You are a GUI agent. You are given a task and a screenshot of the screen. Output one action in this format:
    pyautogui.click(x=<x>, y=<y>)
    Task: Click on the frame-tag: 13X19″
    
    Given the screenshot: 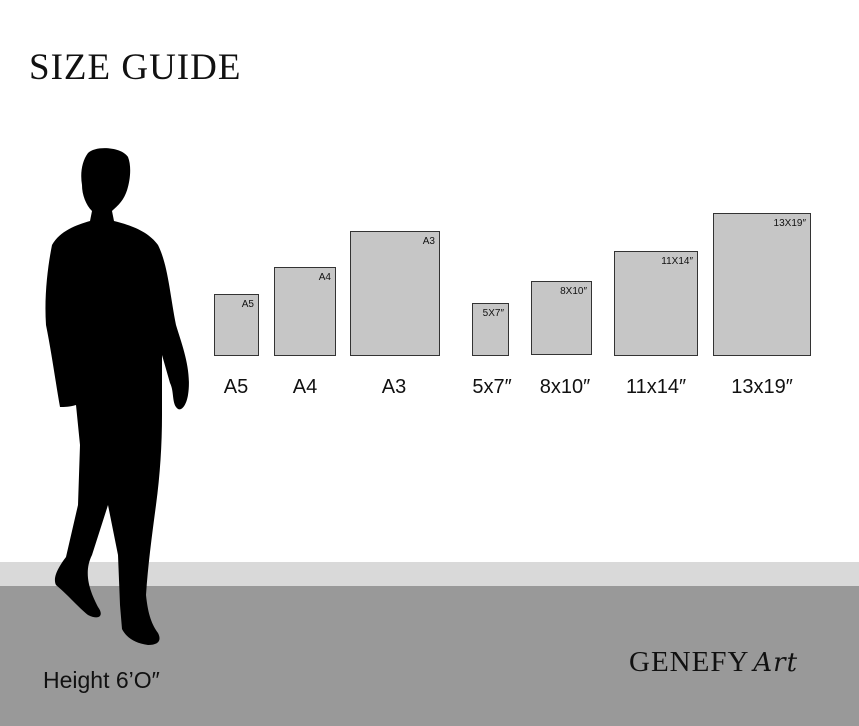 What is the action you would take?
    pyautogui.click(x=789, y=223)
    